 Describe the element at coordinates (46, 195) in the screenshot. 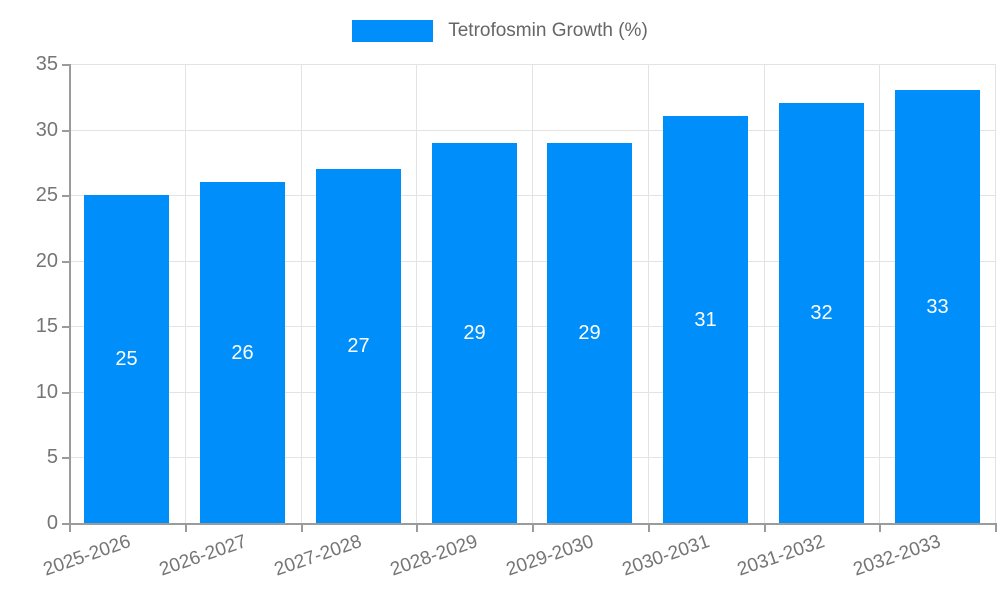

I see `y-tick-label: 25` at that location.